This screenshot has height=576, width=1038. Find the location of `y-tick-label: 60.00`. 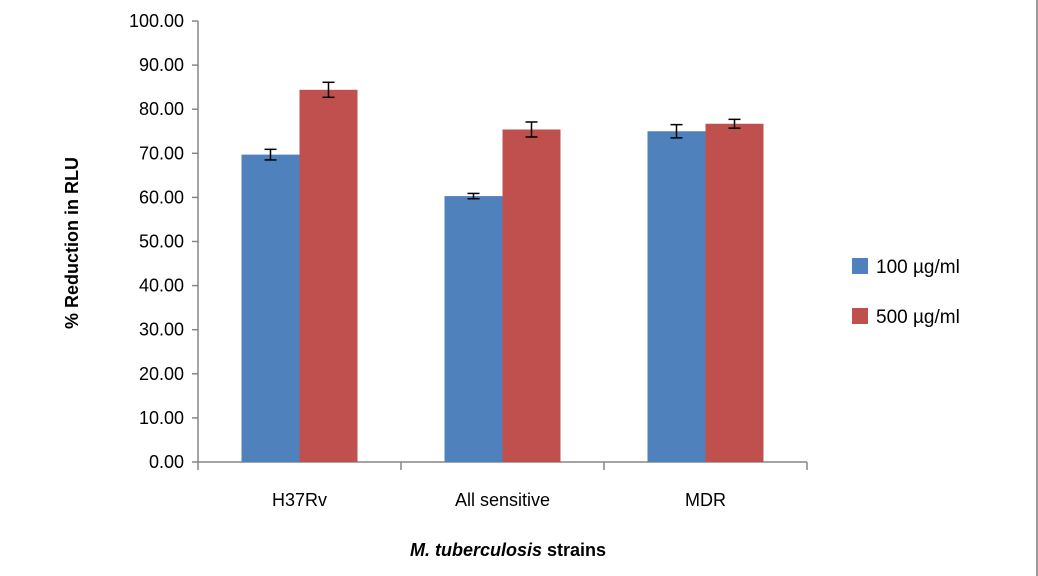

y-tick-label: 60.00 is located at coordinates (161, 197).